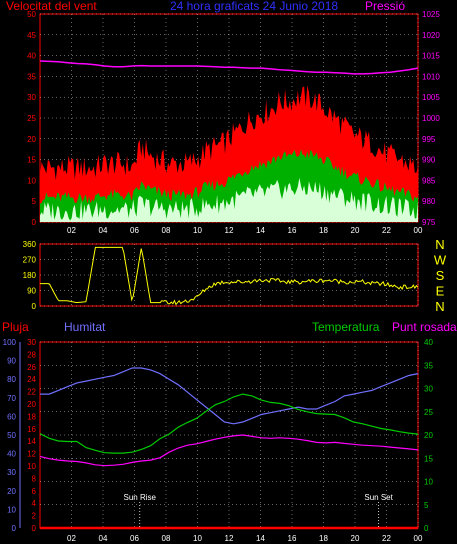 This screenshot has width=457, height=544. What do you see at coordinates (428, 482) in the screenshot?
I see `y-right-tick-label: 10` at bounding box center [428, 482].